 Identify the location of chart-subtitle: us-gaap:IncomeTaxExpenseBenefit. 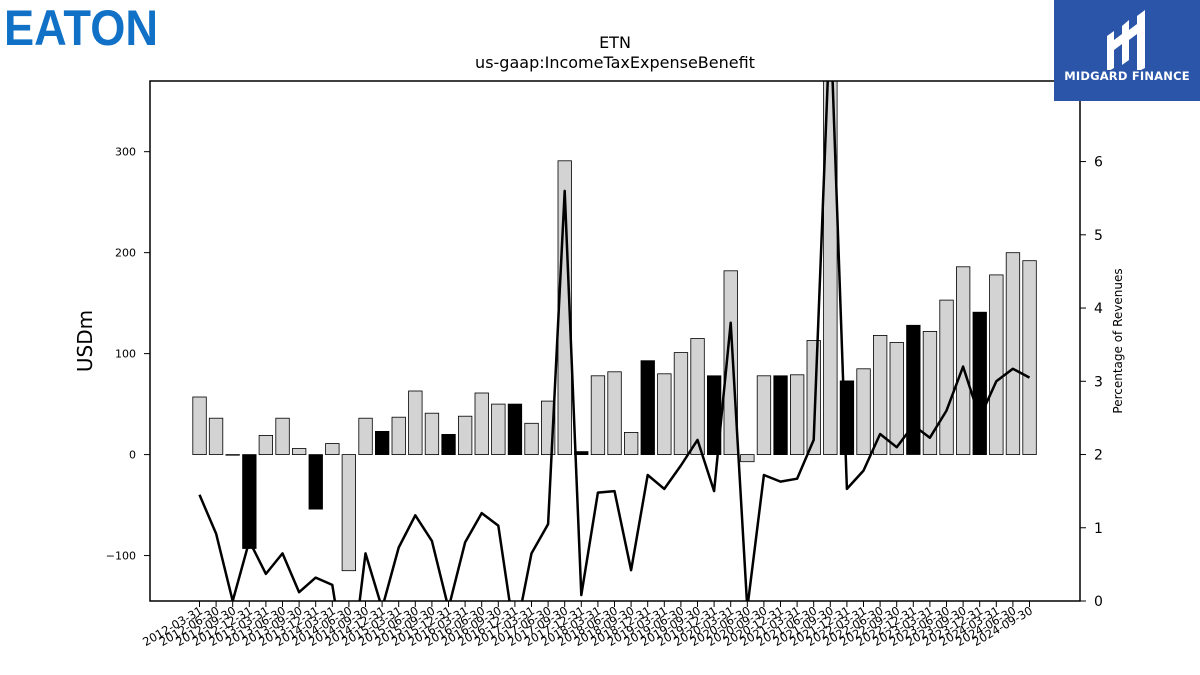
(615, 62).